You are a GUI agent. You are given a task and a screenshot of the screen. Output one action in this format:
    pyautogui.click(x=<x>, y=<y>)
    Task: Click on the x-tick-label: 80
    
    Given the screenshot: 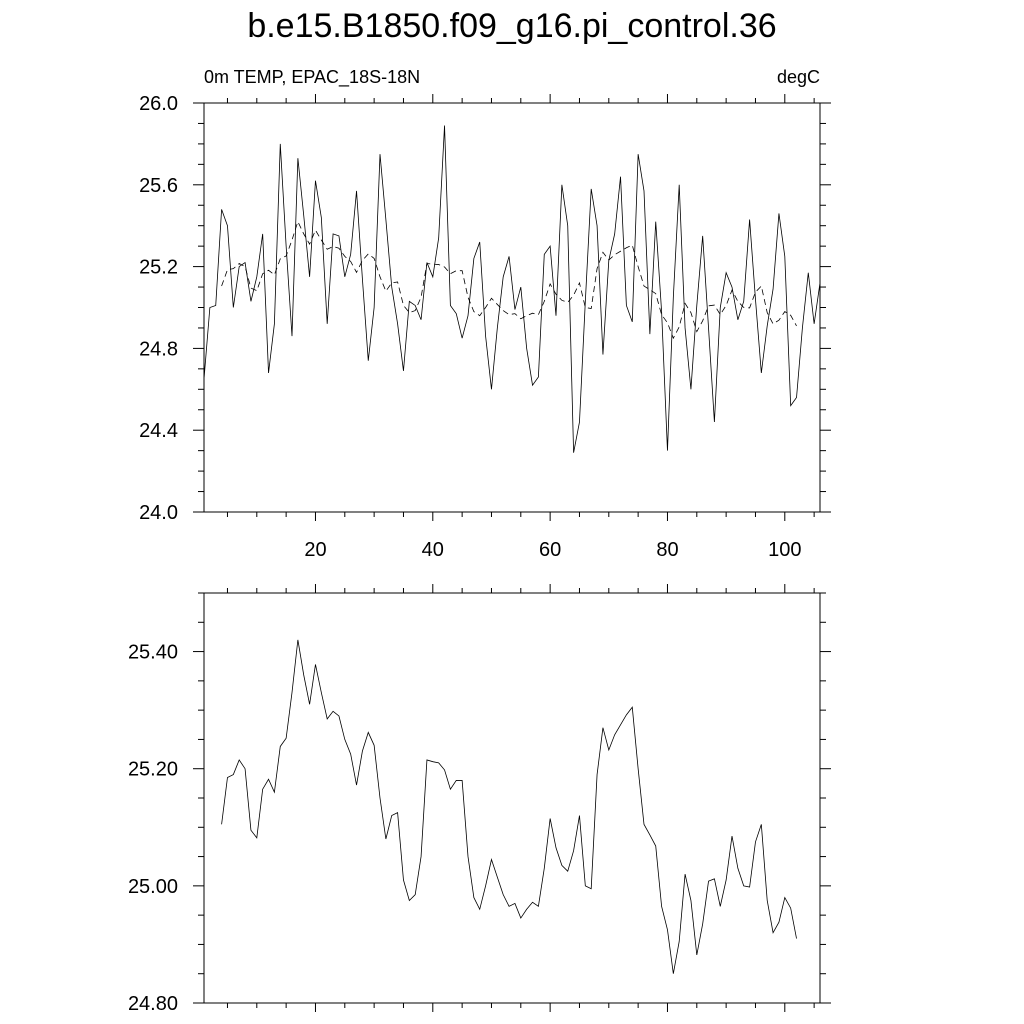 What is the action you would take?
    pyautogui.click(x=667, y=550)
    